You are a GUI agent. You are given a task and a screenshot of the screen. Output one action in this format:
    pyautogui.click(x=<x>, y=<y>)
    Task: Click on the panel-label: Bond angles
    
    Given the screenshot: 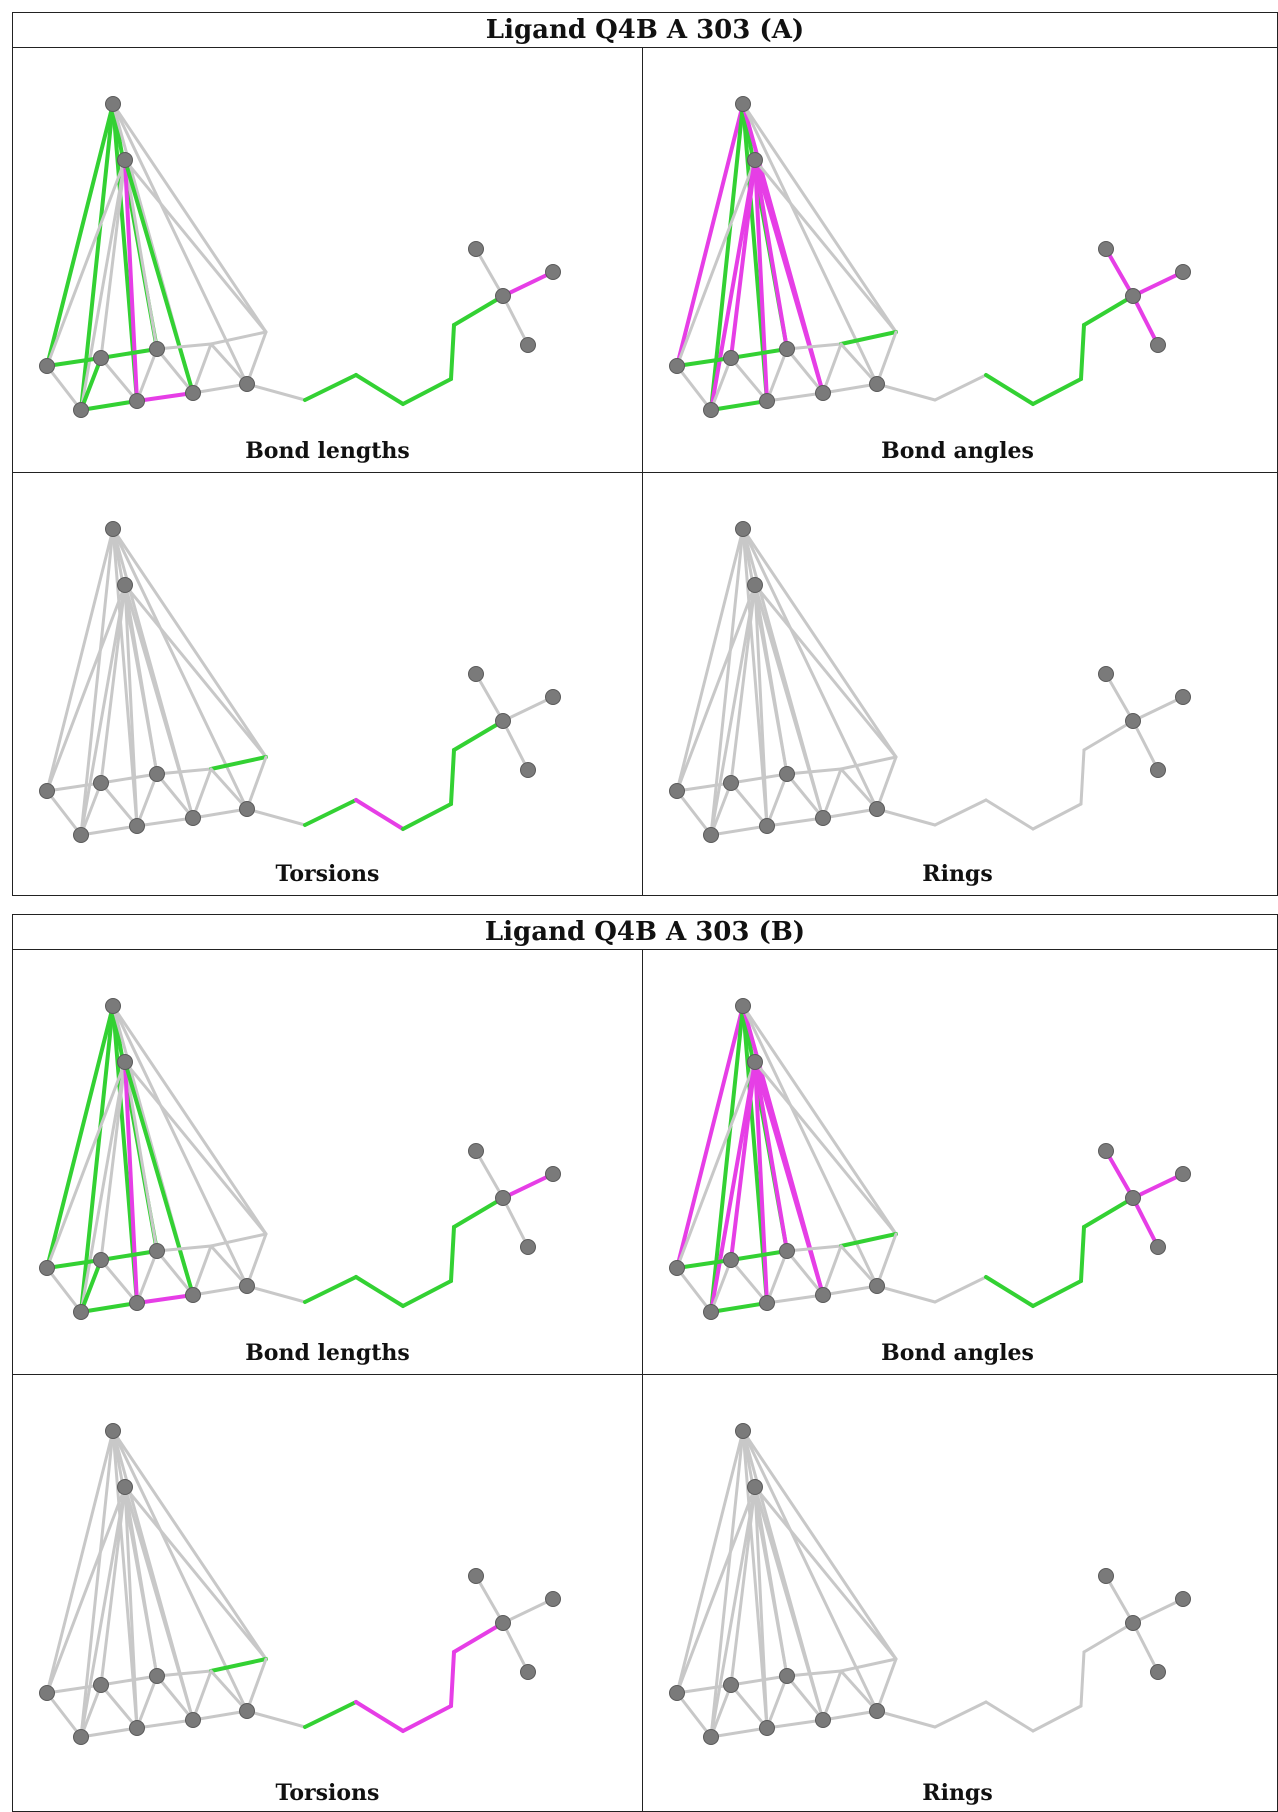 What is the action you would take?
    pyautogui.click(x=957, y=451)
    